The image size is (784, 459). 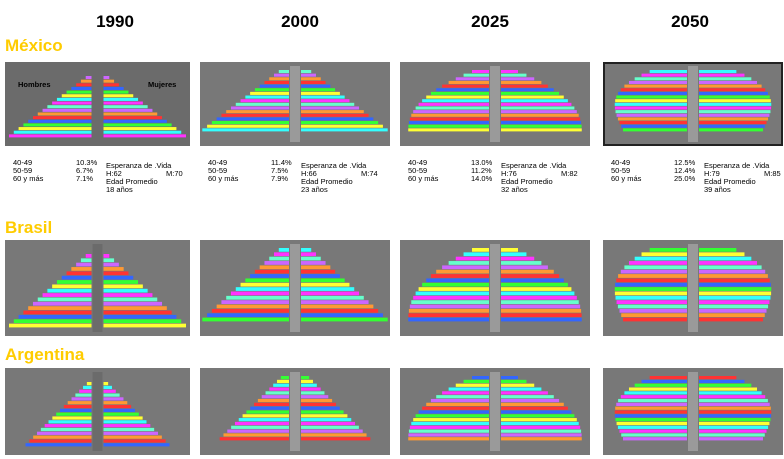 What do you see at coordinates (45, 354) in the screenshot?
I see `country-name: Argentina` at bounding box center [45, 354].